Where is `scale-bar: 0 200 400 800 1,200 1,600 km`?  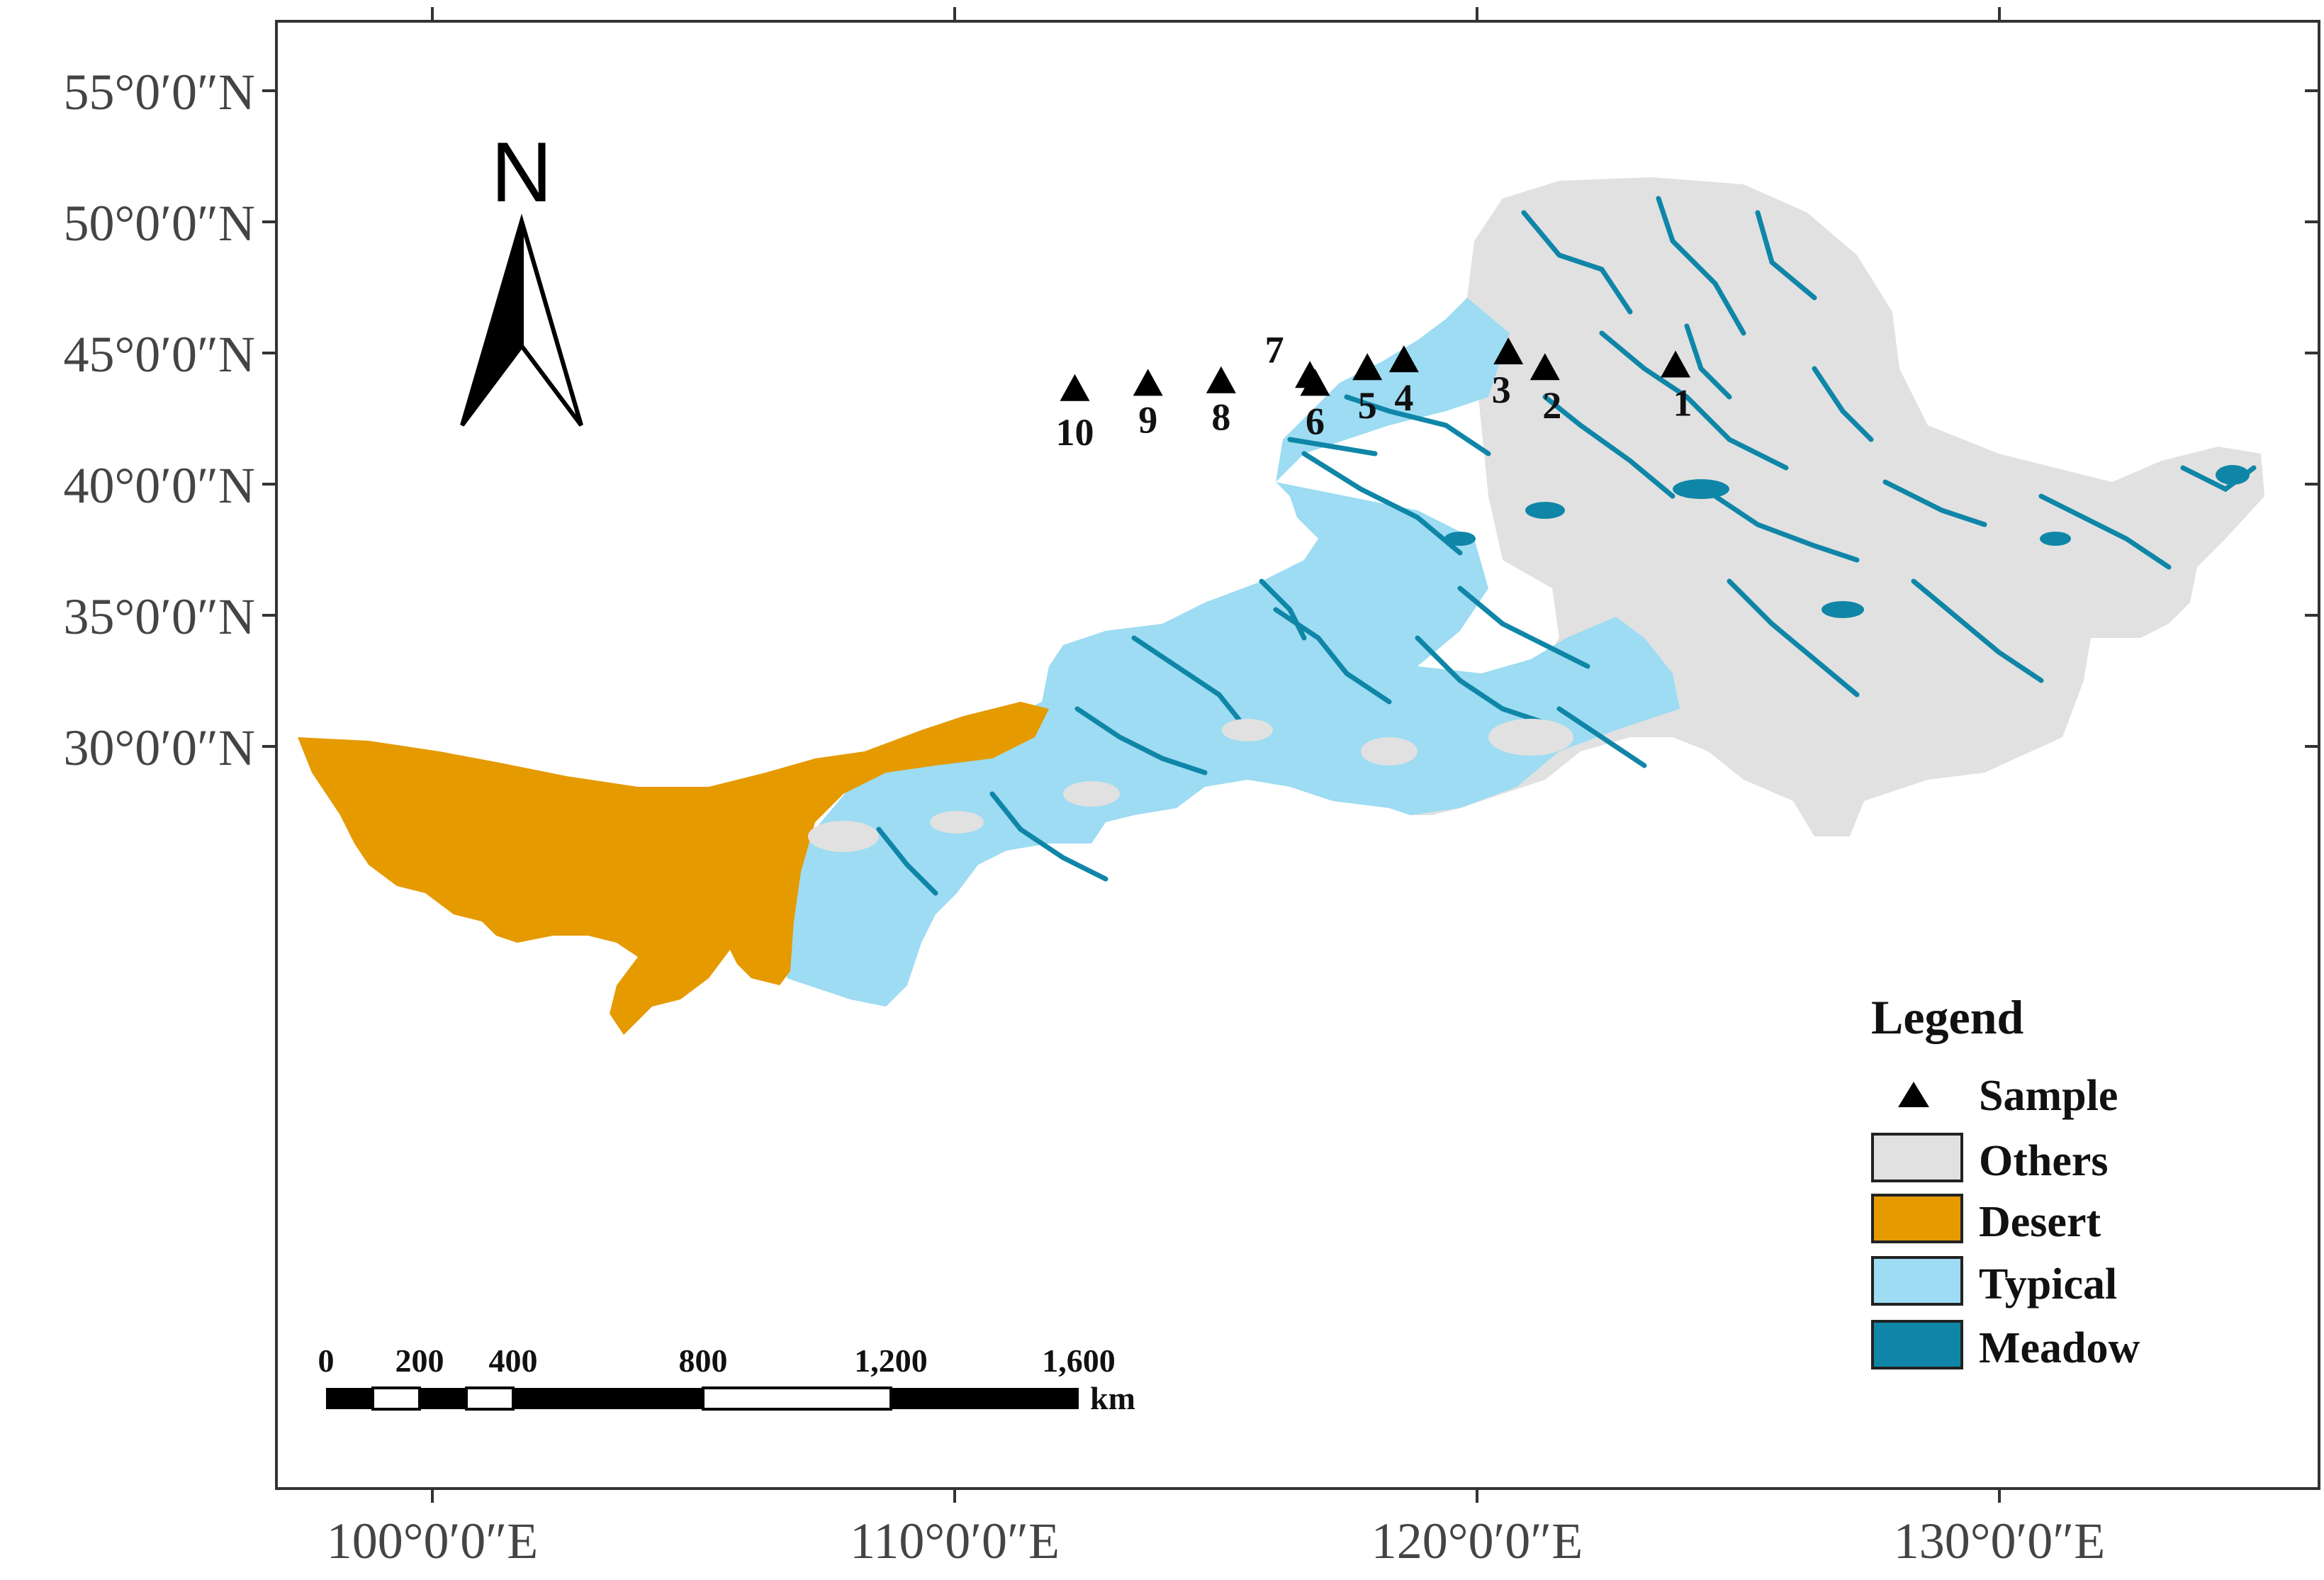
scale-bar: 0 200 400 800 1,200 1,600 km is located at coordinates (726, 1379).